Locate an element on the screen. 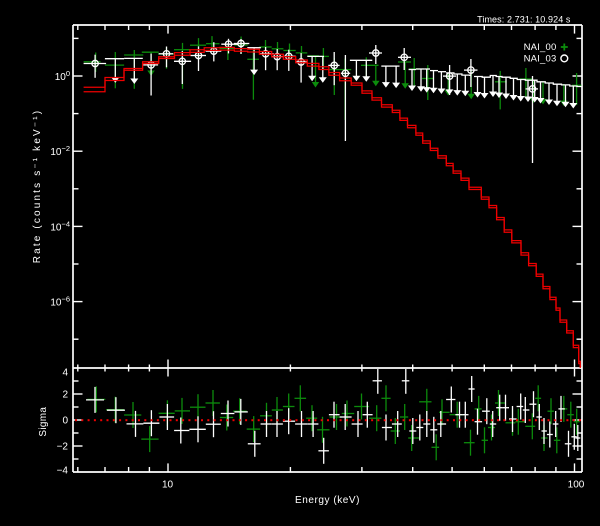 This screenshot has height=526, width=600. svg-text: Rate (counts s⁻¹ keV⁻¹) is located at coordinates (37, 186).